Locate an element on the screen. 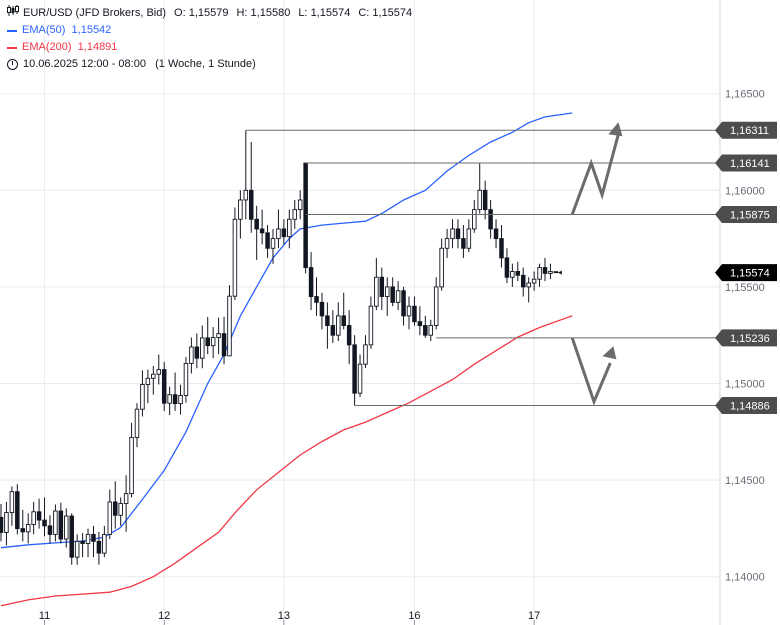  legend-low-label: L: is located at coordinates (303, 13).